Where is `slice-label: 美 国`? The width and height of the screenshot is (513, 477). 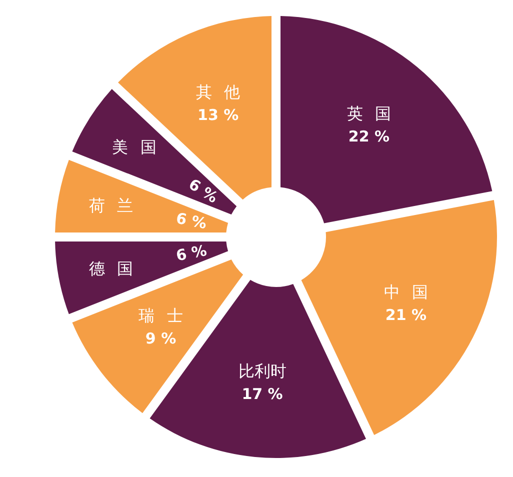 slice-label: 美 国 is located at coordinates (134, 147).